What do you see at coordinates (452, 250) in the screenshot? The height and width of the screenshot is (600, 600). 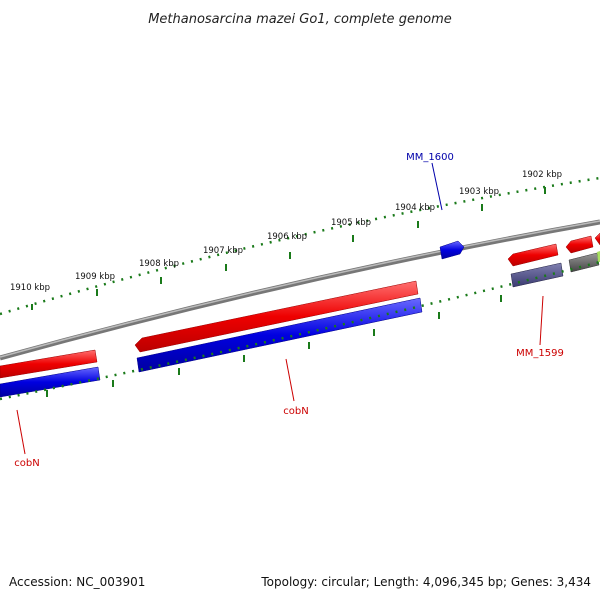 I see `gene-mm1600` at bounding box center [452, 250].